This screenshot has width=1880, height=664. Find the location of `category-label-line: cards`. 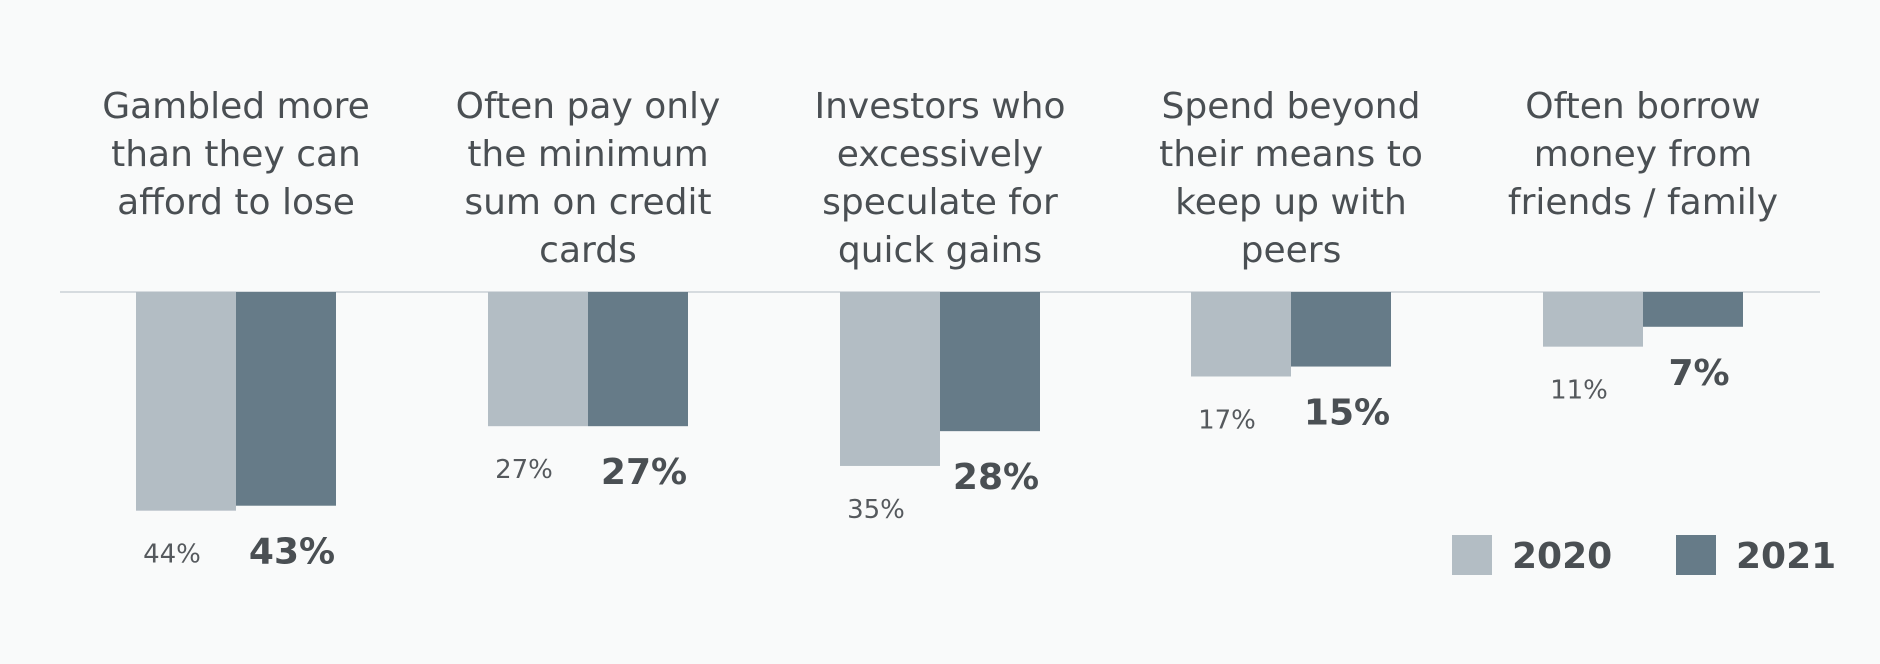

category-label-line: cards is located at coordinates (588, 250).